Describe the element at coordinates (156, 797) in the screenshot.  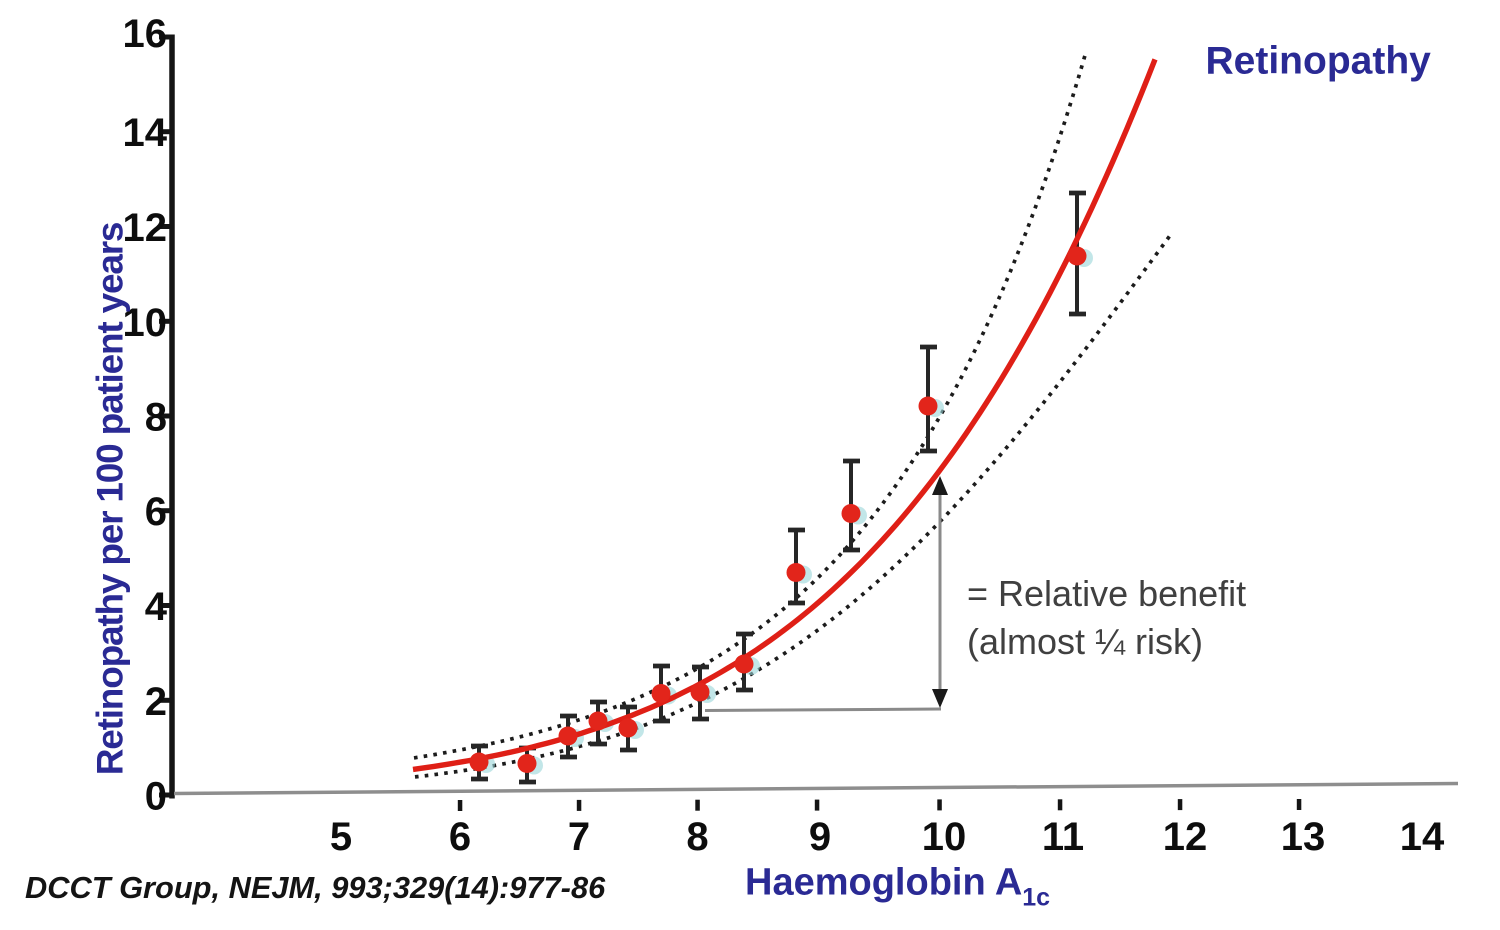
I see `svg-text: 0` at that location.